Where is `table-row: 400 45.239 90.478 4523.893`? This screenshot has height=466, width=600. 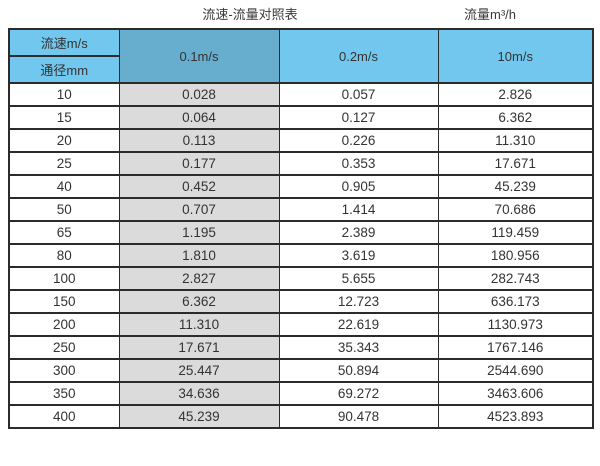
table-row: 400 45.239 90.478 4523.893 is located at coordinates (301, 416).